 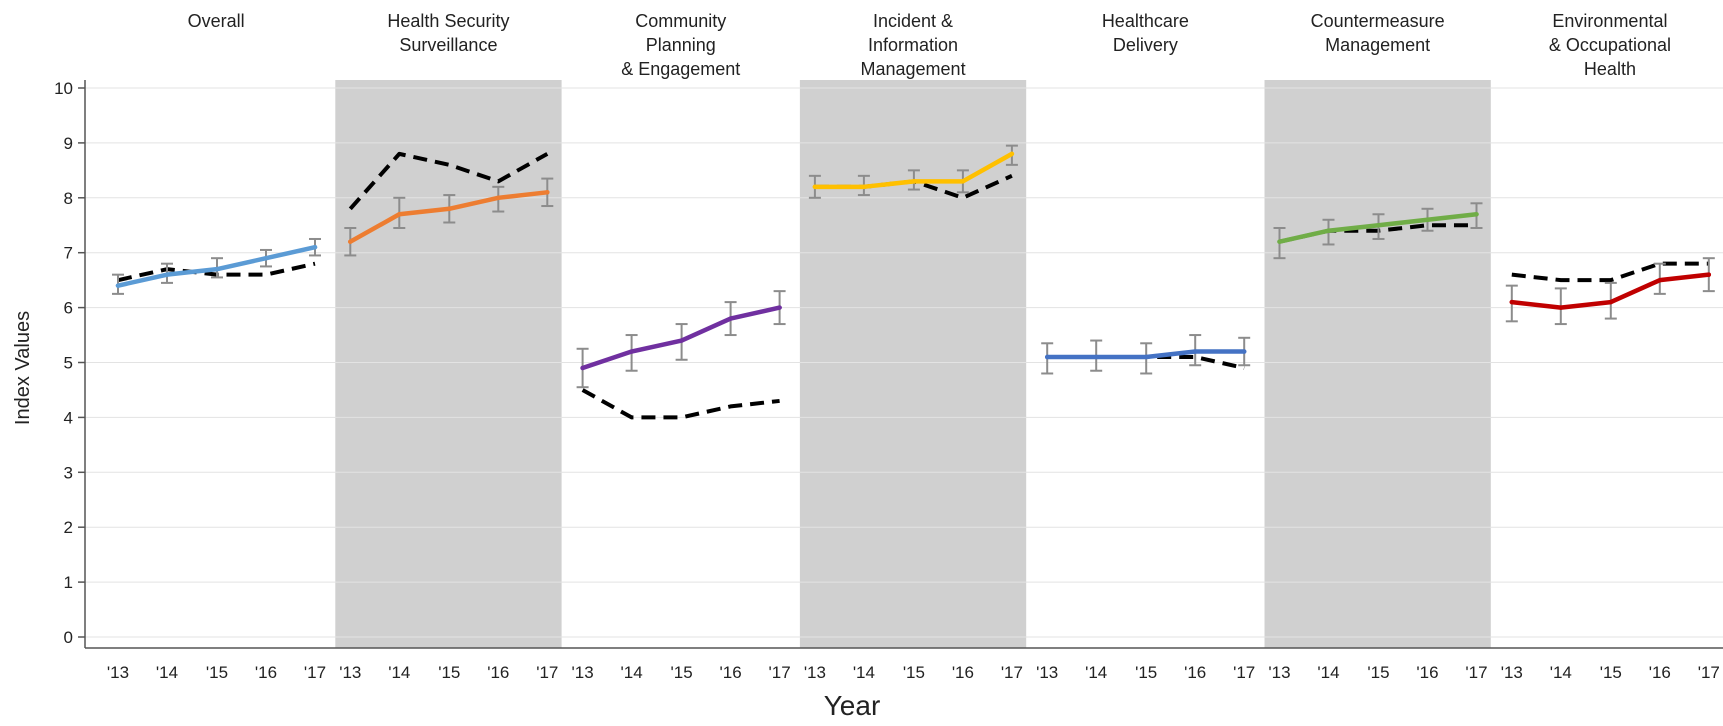 What do you see at coordinates (913, 21) in the screenshot?
I see `panel-title-line: Incident &` at bounding box center [913, 21].